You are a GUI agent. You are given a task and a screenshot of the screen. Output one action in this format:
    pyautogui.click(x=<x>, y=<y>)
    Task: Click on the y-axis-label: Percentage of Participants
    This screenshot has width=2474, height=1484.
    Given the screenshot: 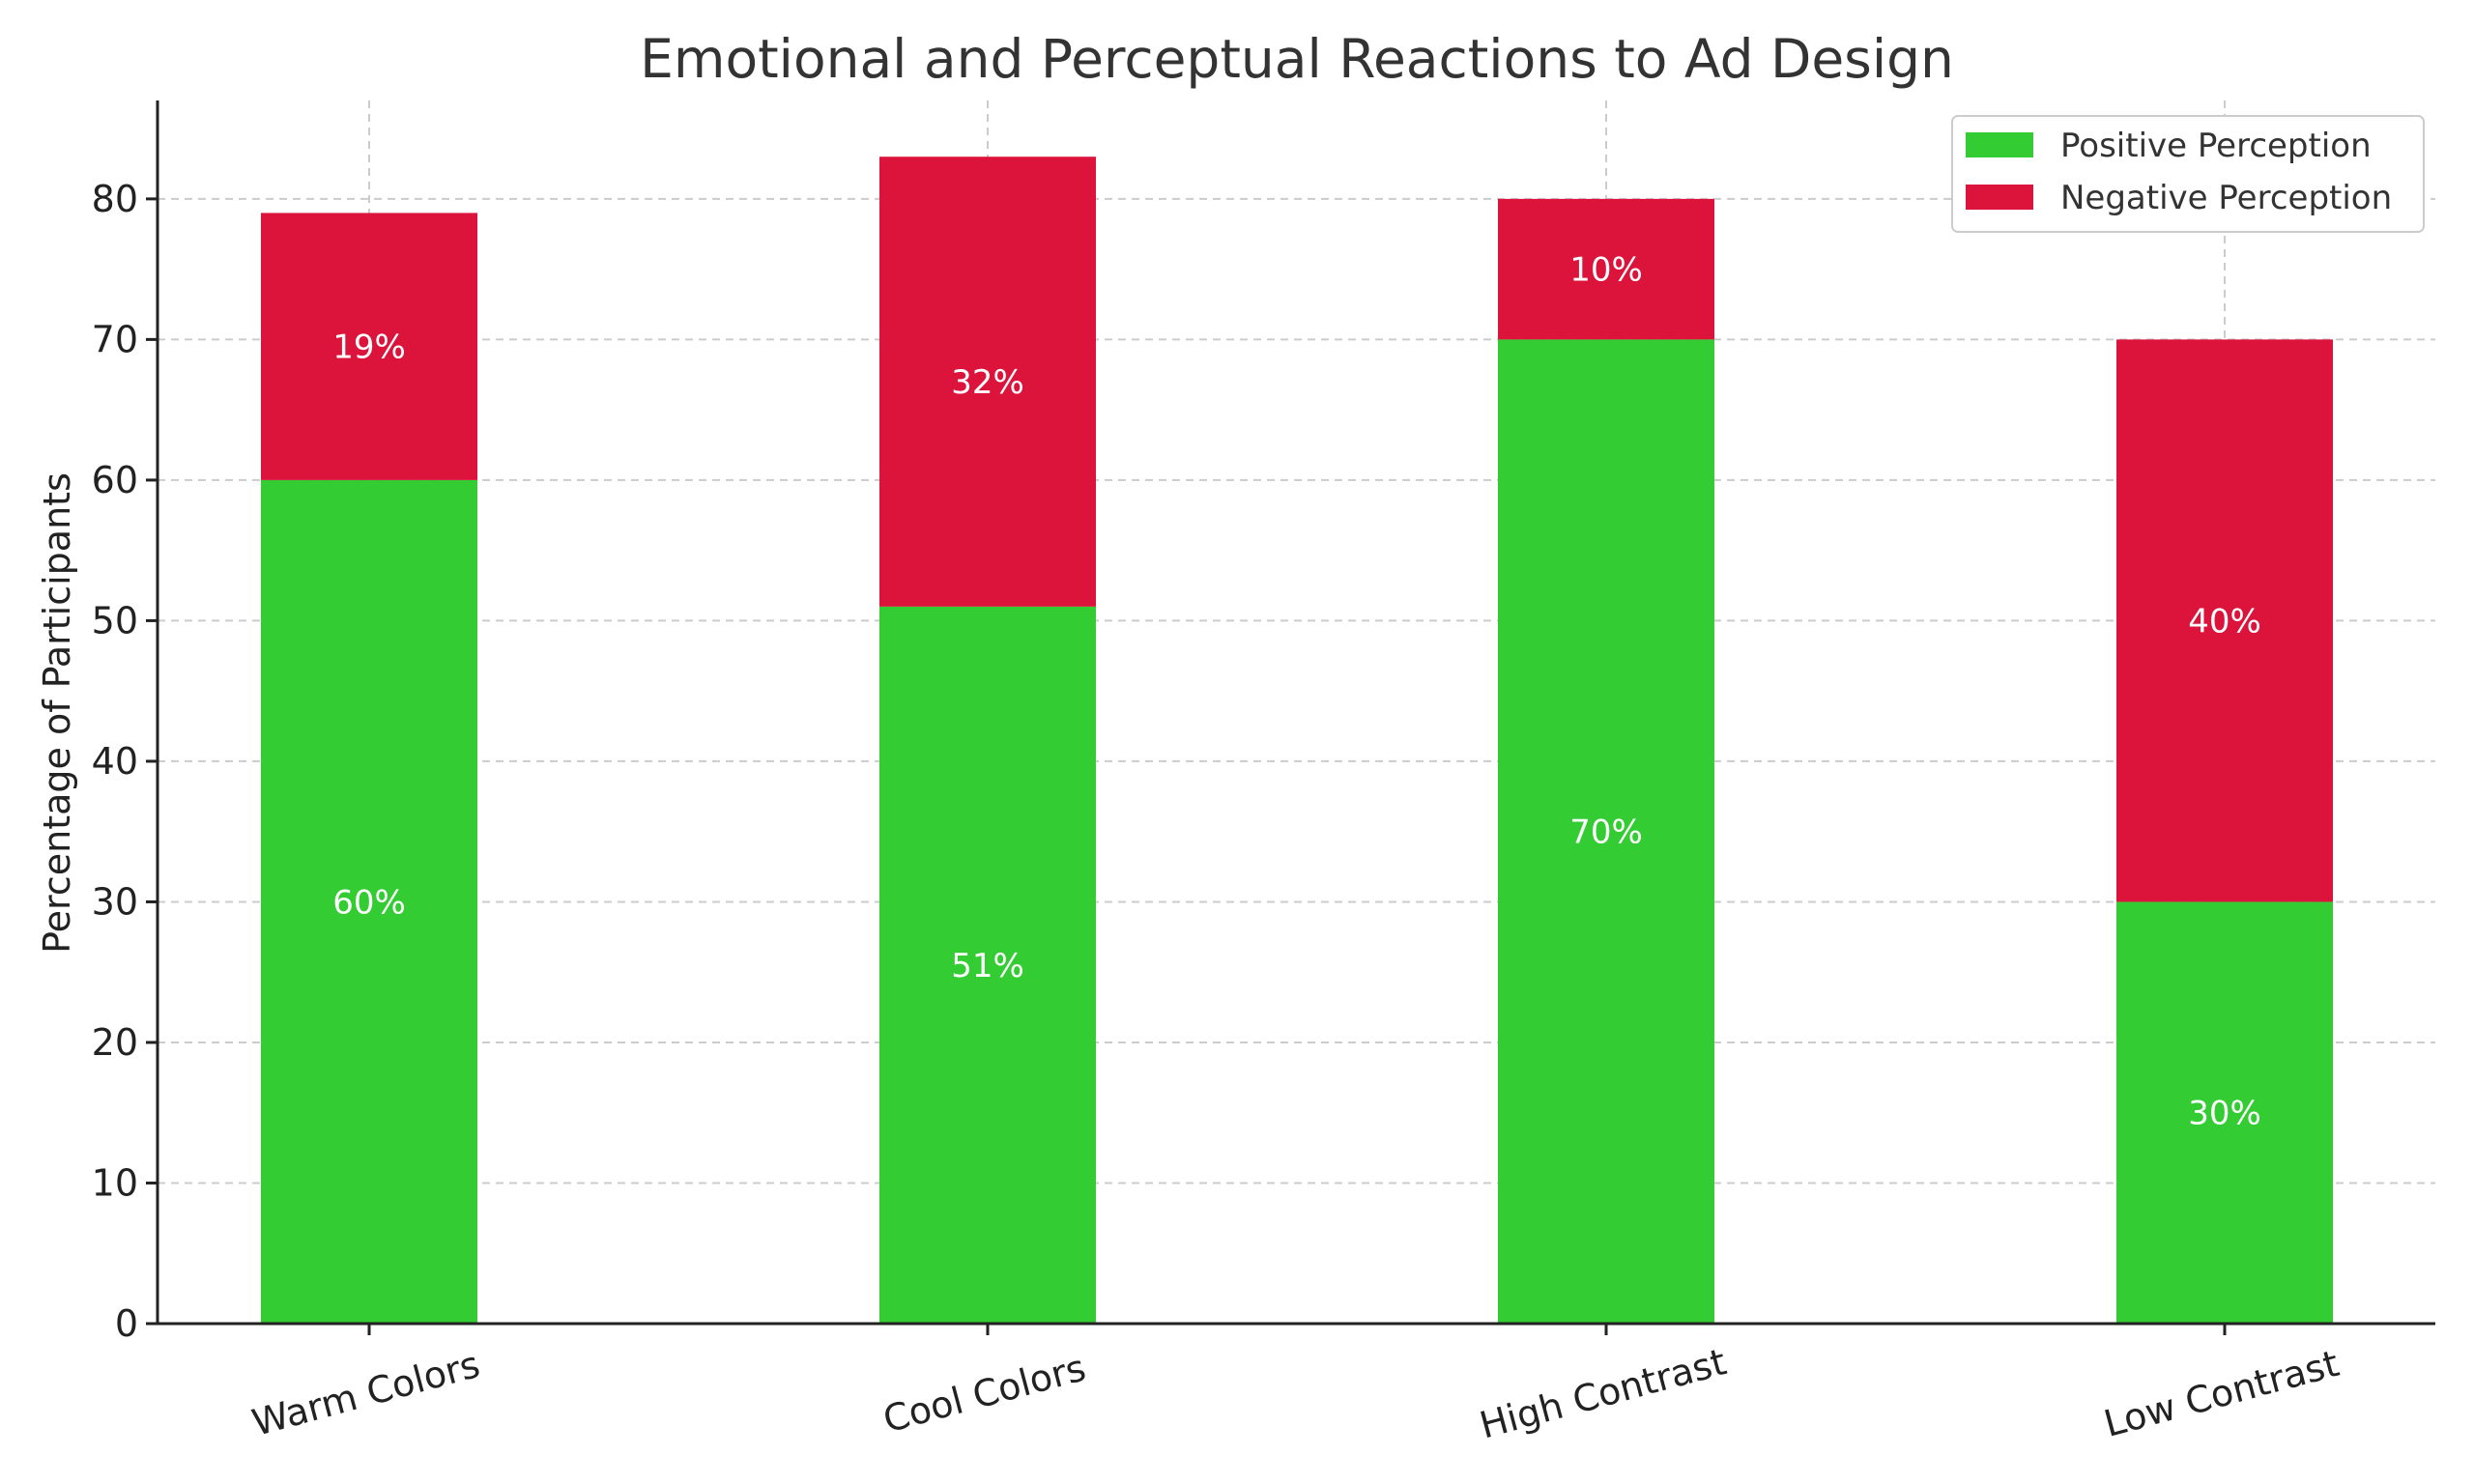 What is the action you would take?
    pyautogui.click(x=57, y=713)
    